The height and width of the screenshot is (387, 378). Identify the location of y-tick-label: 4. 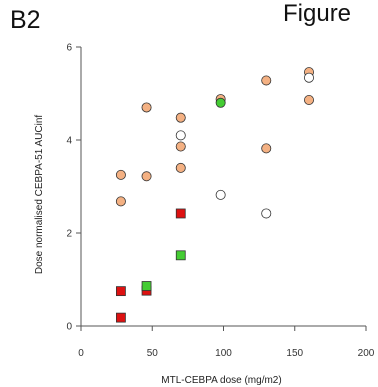
(69, 141).